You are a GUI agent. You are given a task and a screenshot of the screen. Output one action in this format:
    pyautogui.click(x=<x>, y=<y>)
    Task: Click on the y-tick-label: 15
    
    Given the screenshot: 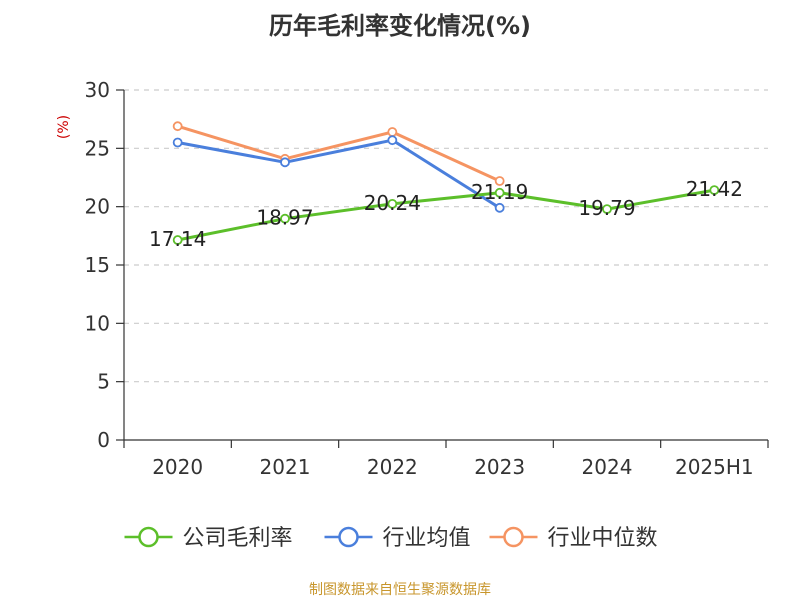 What is the action you would take?
    pyautogui.click(x=97, y=265)
    